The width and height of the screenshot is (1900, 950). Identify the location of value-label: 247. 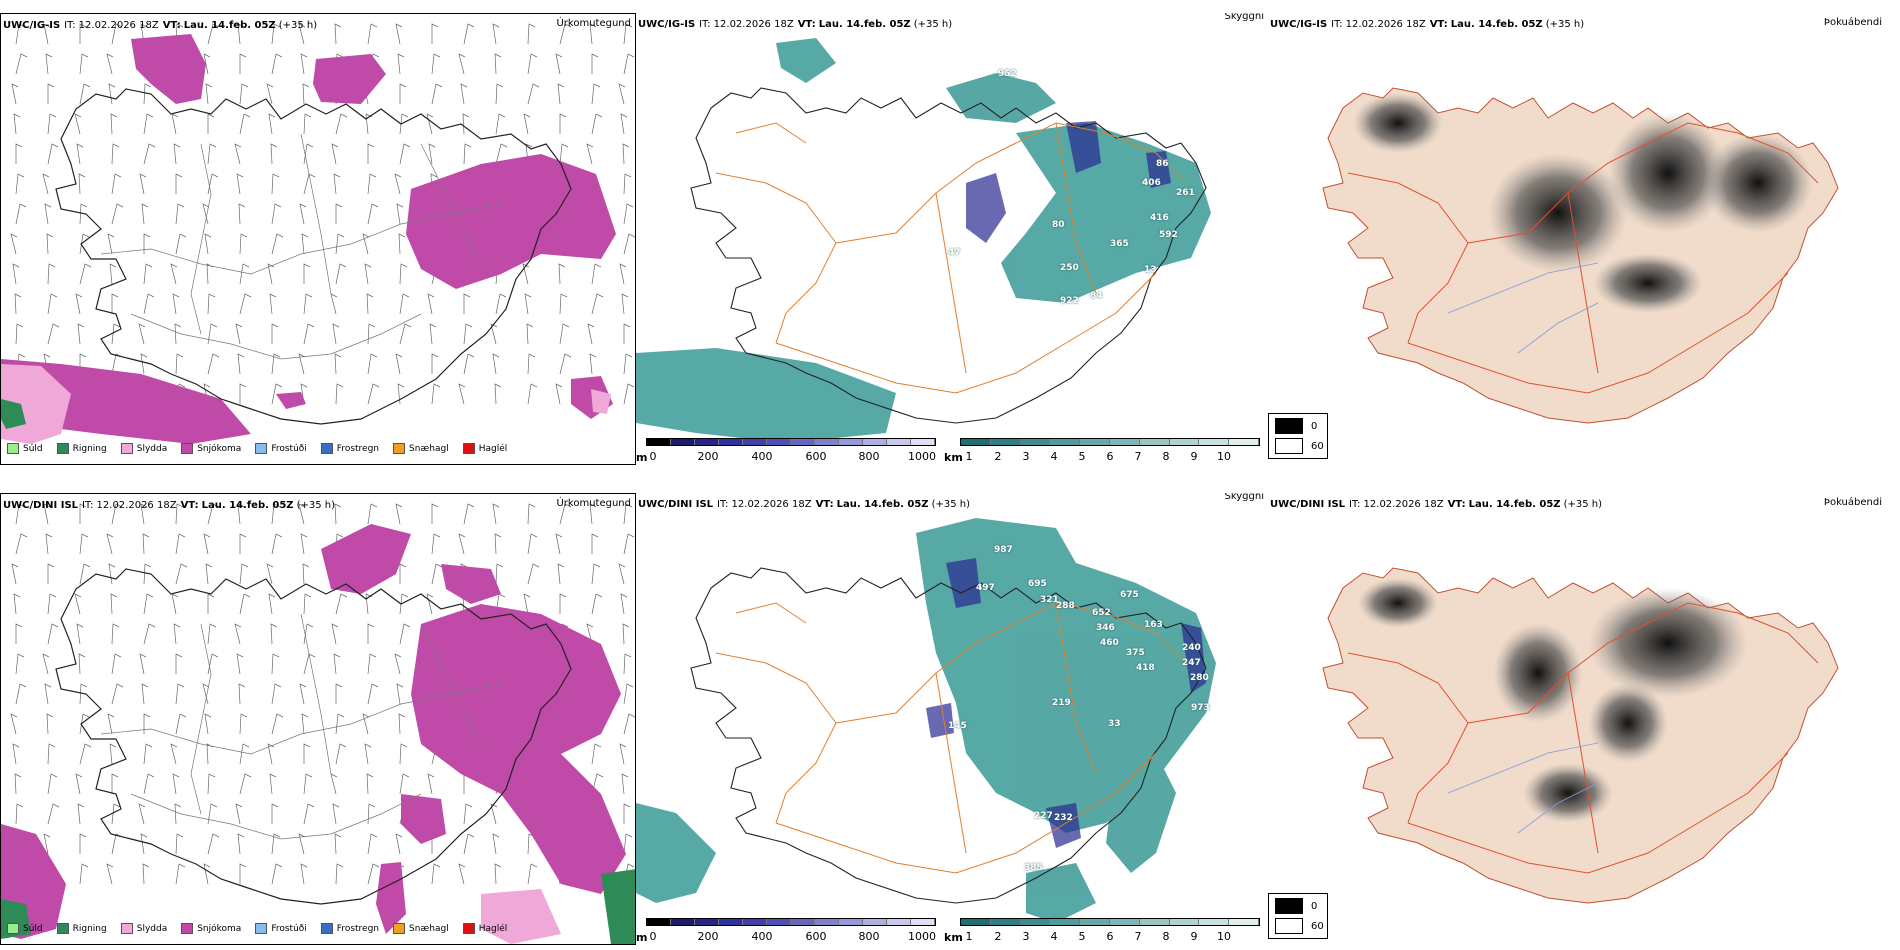
(1191, 663).